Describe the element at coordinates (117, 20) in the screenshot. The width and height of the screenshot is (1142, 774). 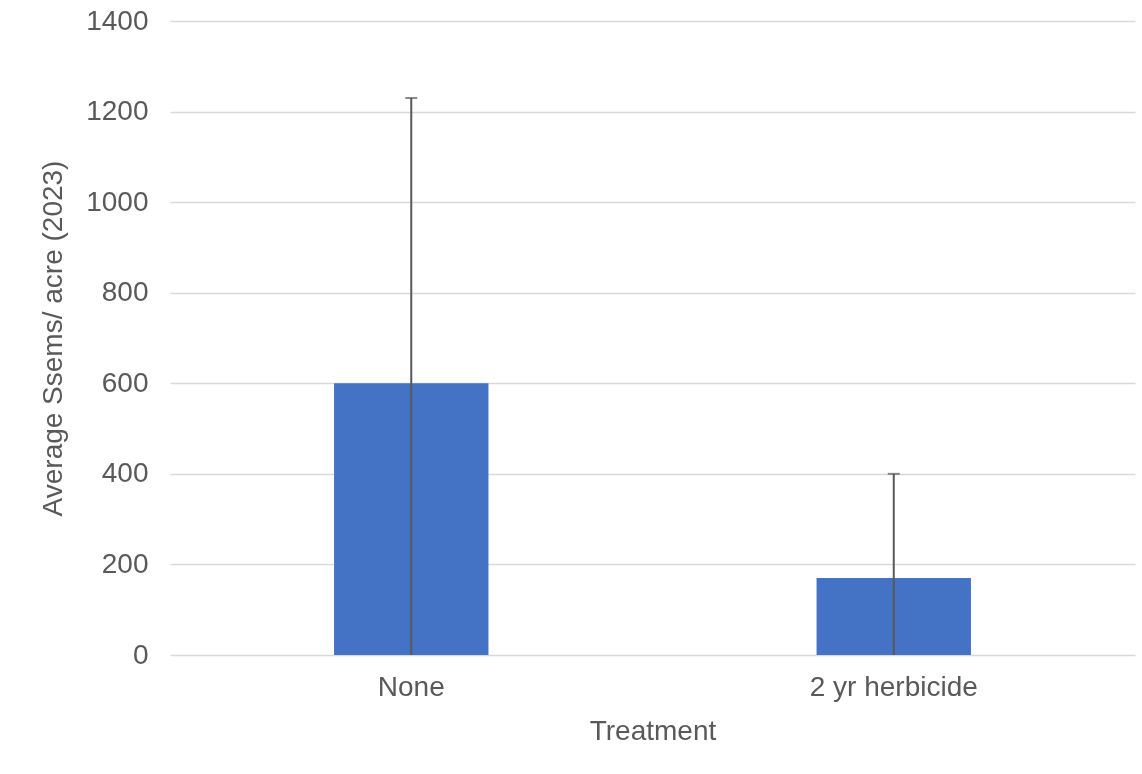
I see `y-tick-label: 1400` at that location.